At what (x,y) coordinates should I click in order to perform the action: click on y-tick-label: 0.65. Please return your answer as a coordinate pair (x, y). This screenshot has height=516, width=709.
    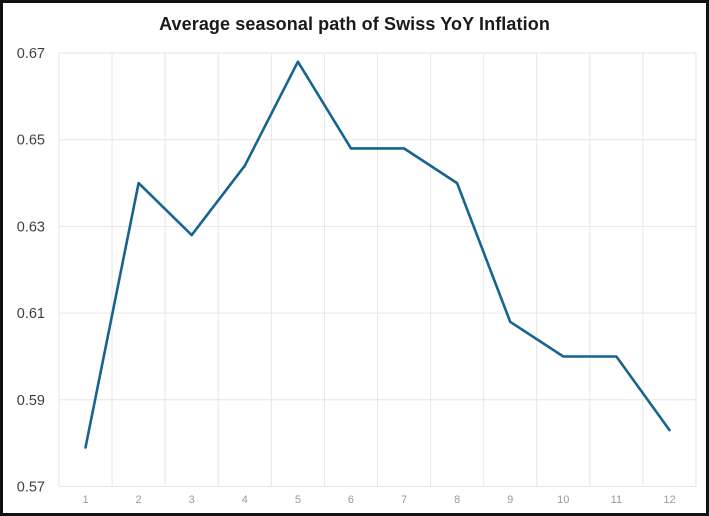
    Looking at the image, I should click on (31, 141).